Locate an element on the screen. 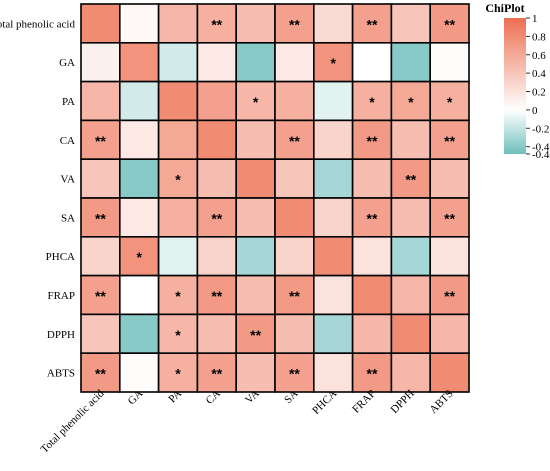 The image size is (550, 471). colorbar-tick-label: 0 is located at coordinates (535, 111).